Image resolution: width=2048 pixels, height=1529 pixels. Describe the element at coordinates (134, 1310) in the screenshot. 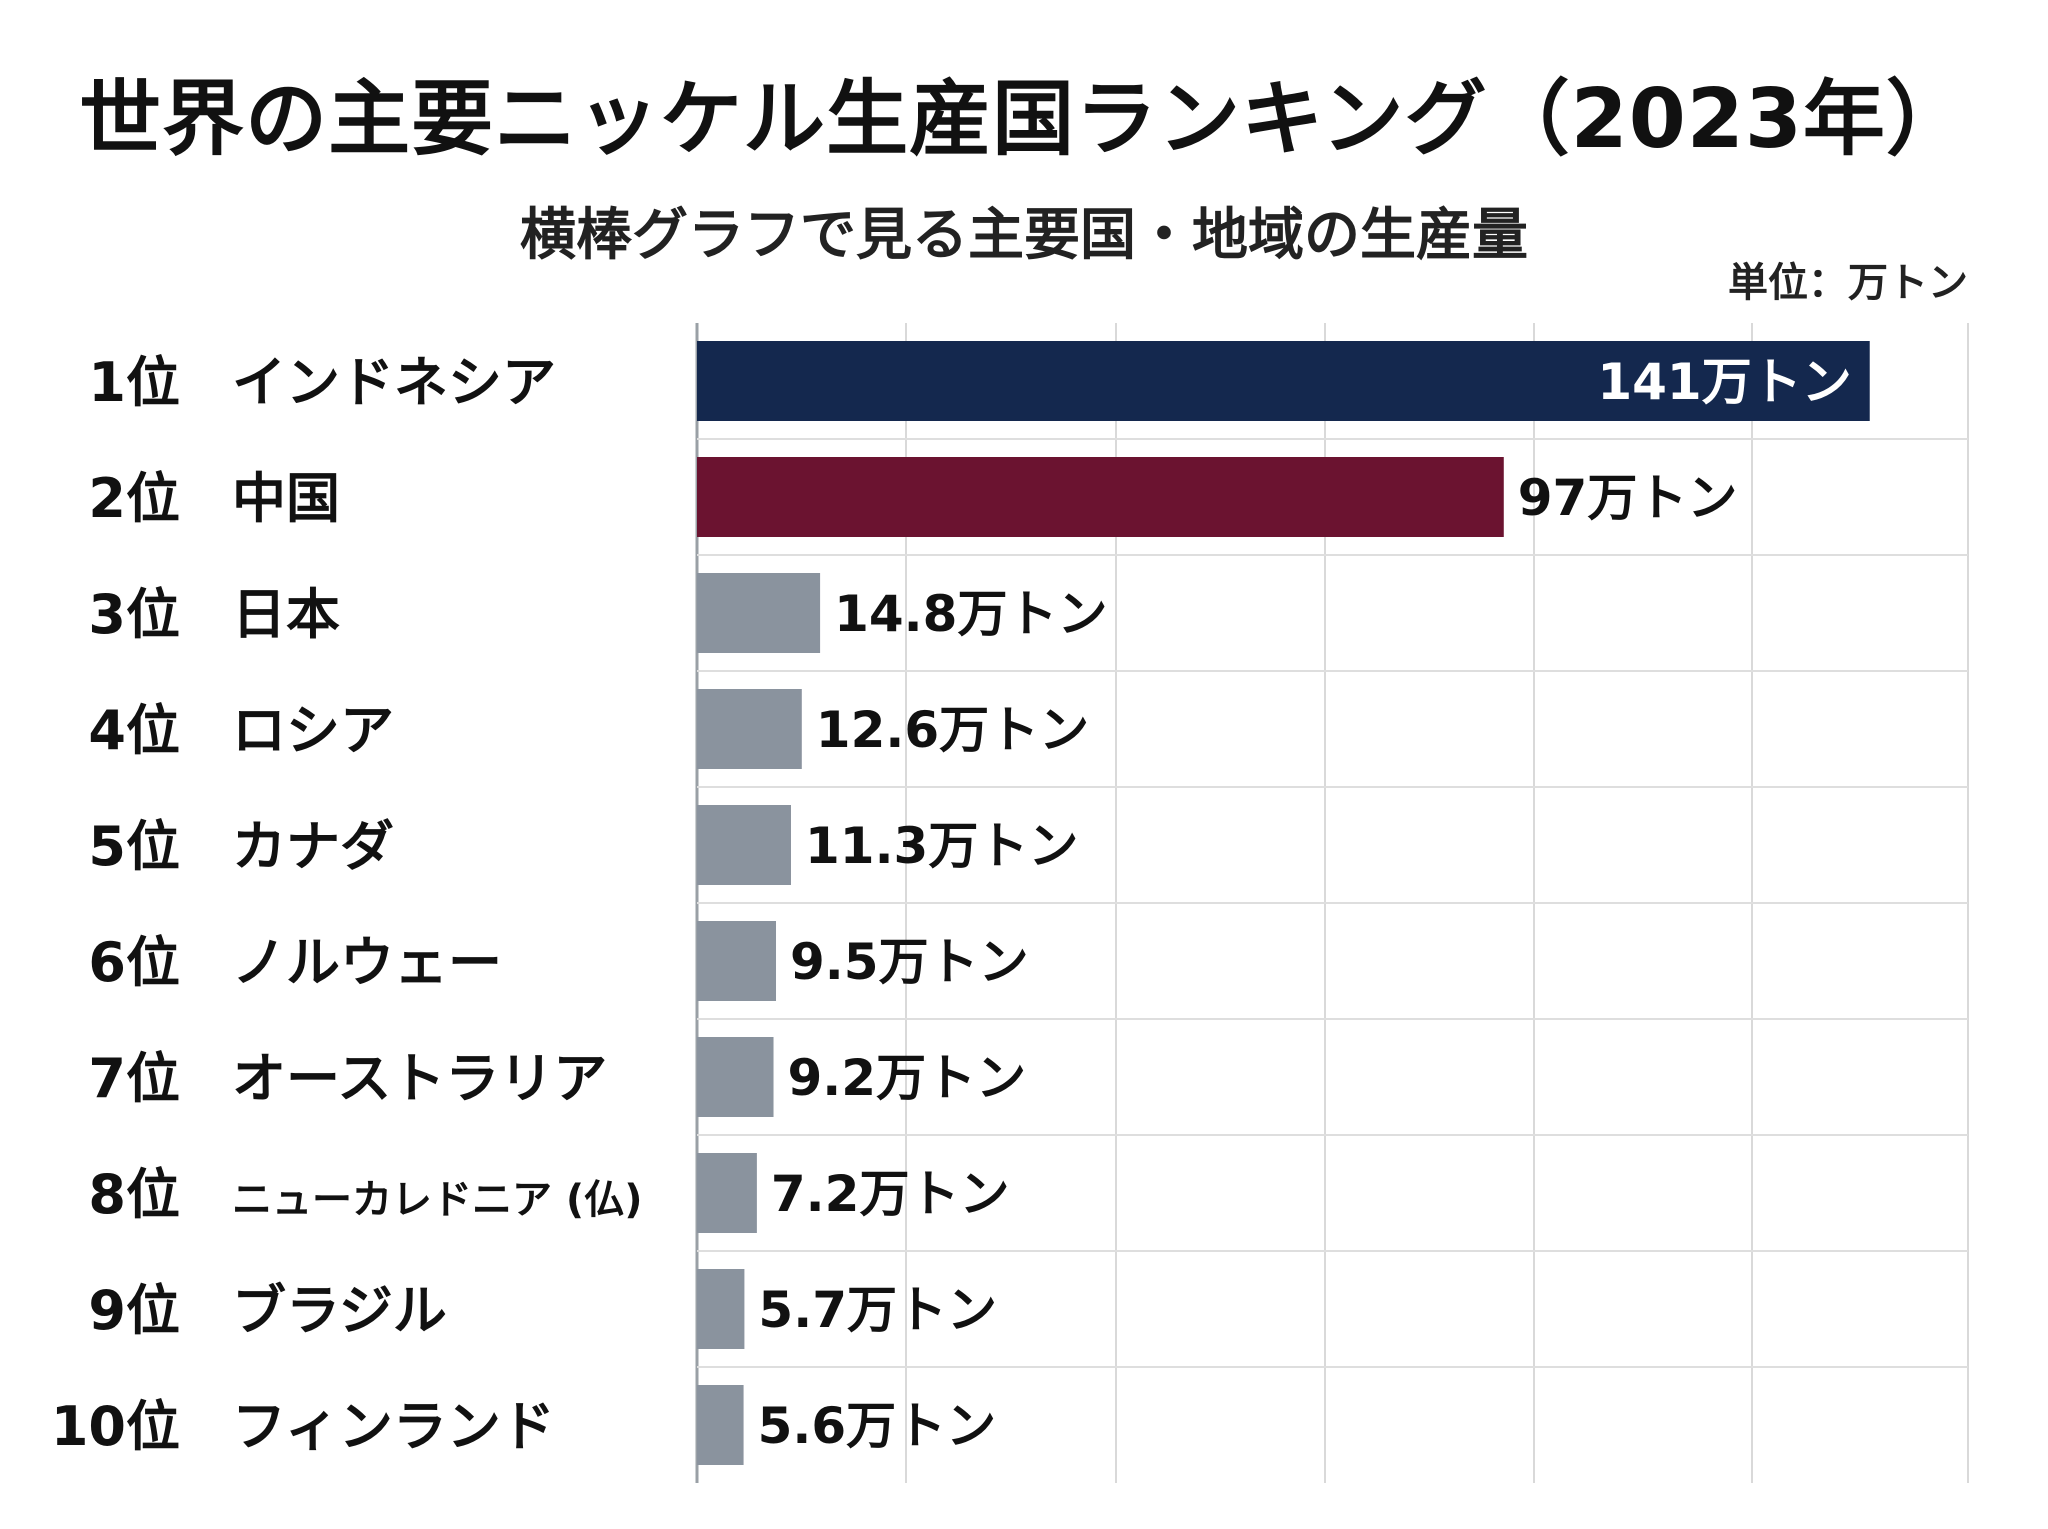

I see `rank-label: 9位` at that location.